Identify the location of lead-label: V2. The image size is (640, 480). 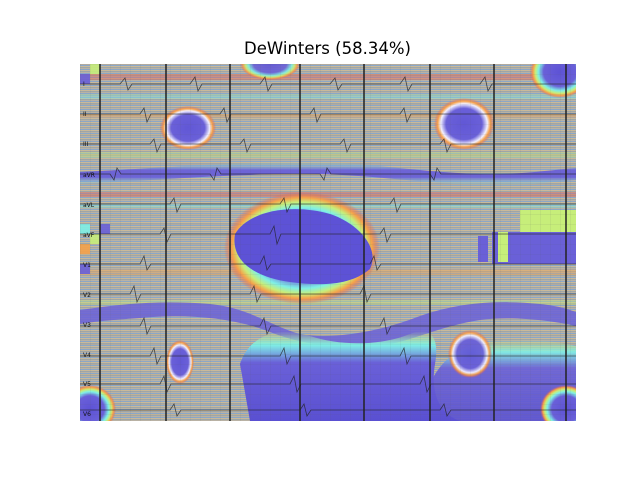
(87, 295).